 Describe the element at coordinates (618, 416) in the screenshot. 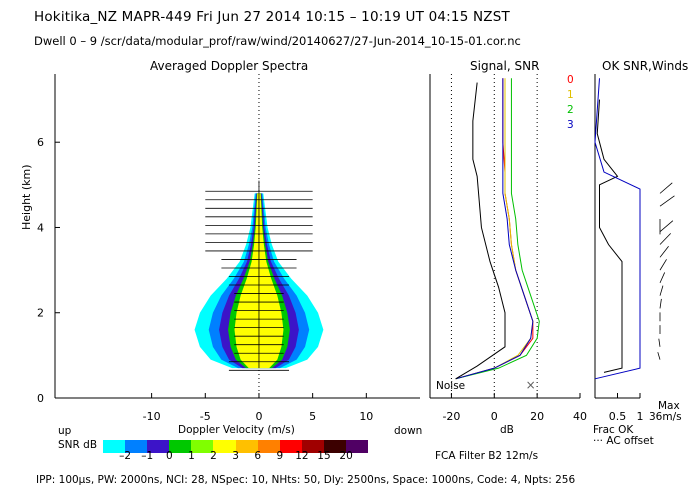

I see `winds-x-tick-label: 0.5` at that location.